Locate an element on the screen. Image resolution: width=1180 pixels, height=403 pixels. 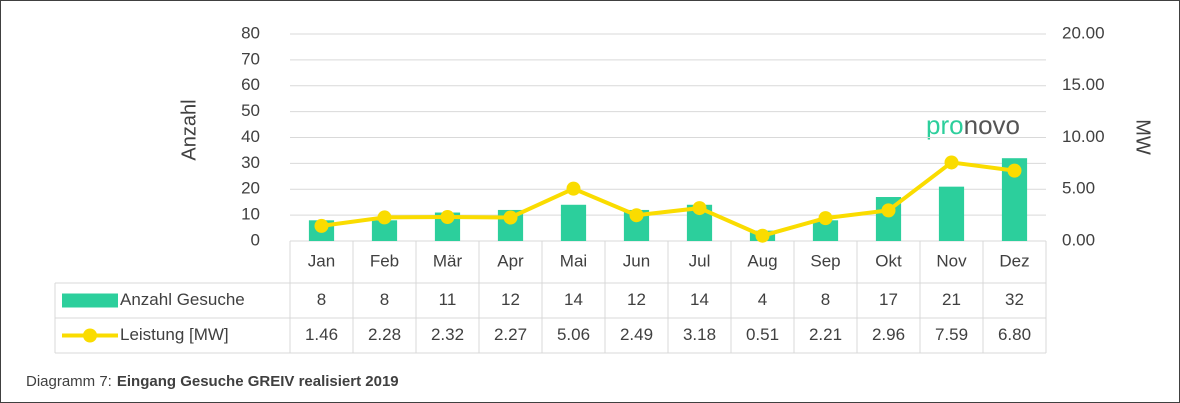
data-label: 11 is located at coordinates (448, 299).